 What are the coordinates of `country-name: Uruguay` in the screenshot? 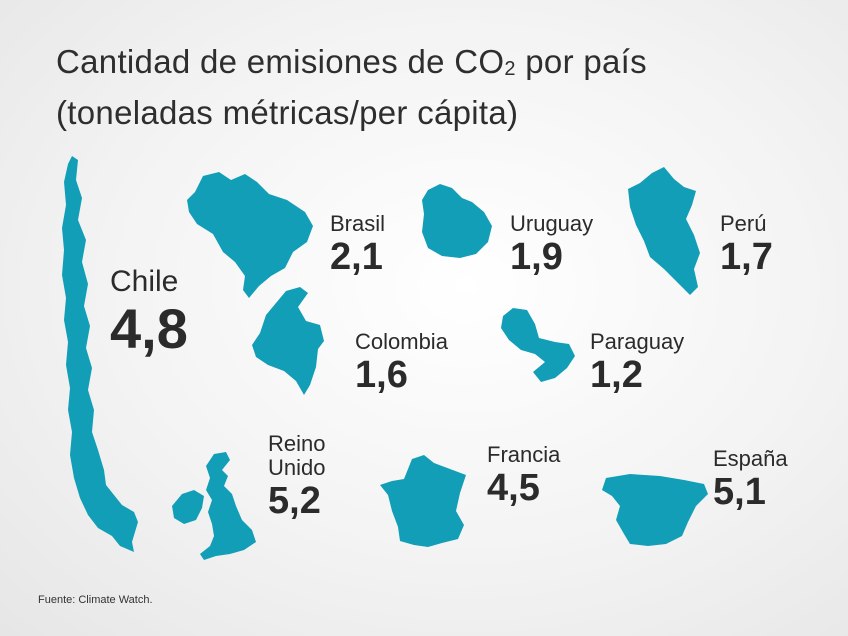 It's located at (552, 223).